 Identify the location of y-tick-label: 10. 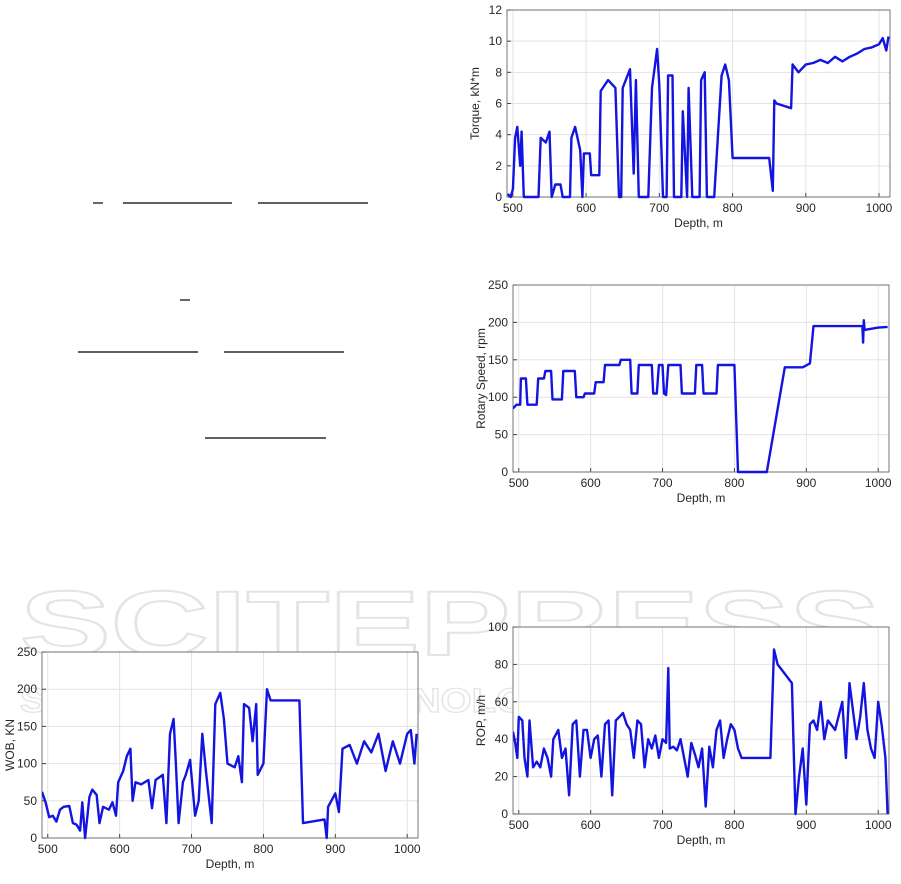
(496, 41).